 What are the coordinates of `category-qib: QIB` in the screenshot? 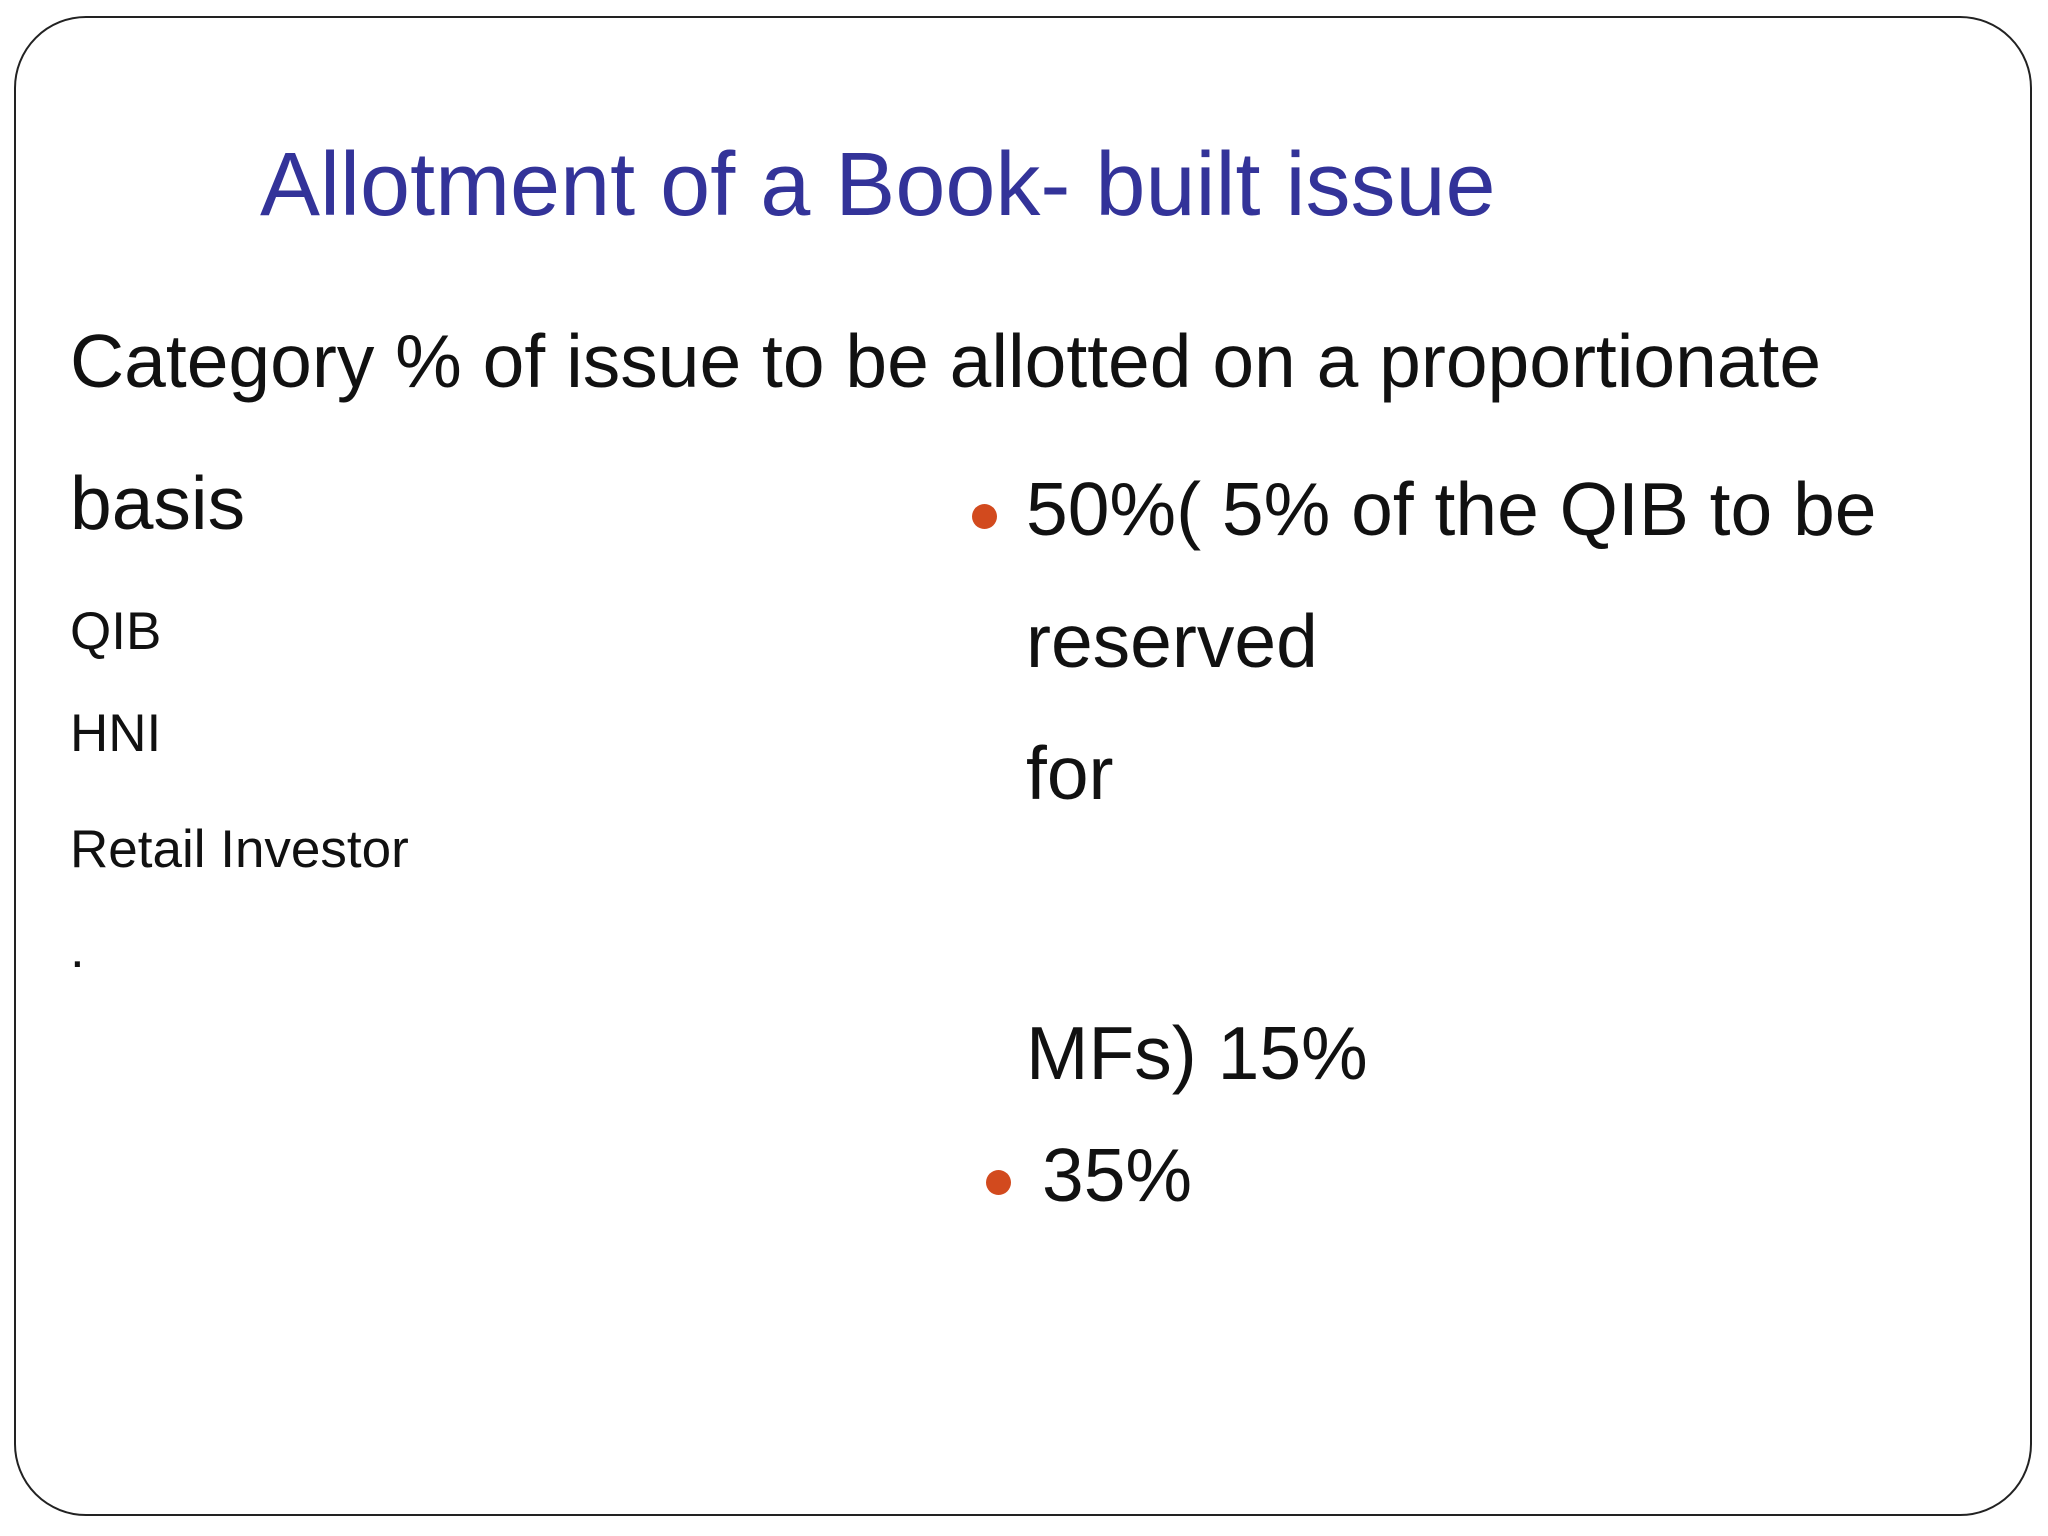 It's located at (116, 631).